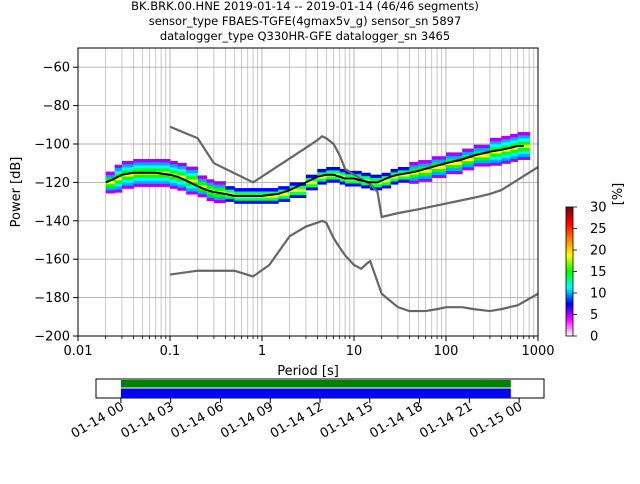 This screenshot has height=484, width=640. What do you see at coordinates (446, 351) in the screenshot?
I see `x-tick-label: 100` at bounding box center [446, 351].